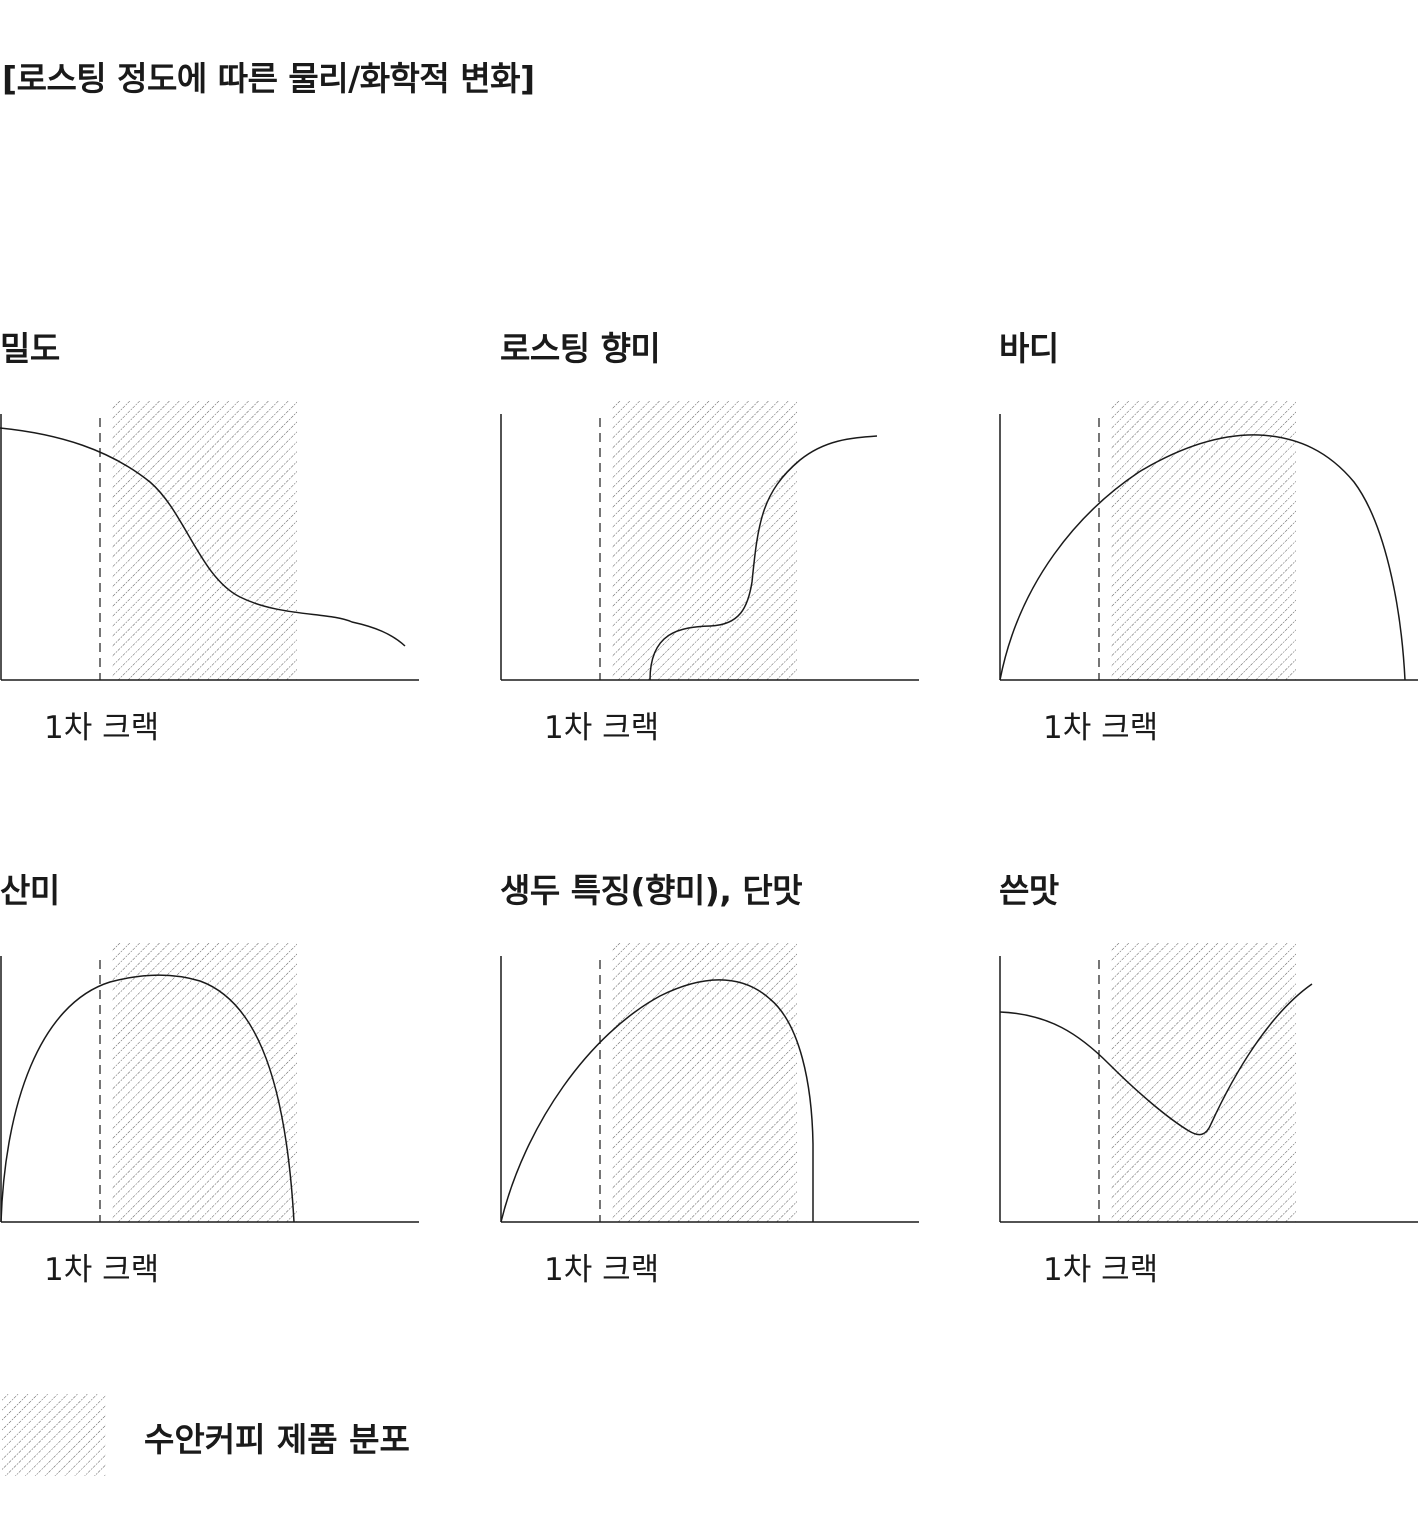 The height and width of the screenshot is (1537, 1419). I want to click on chart-title: 생두 특징(향미), 단맛, so click(651, 890).